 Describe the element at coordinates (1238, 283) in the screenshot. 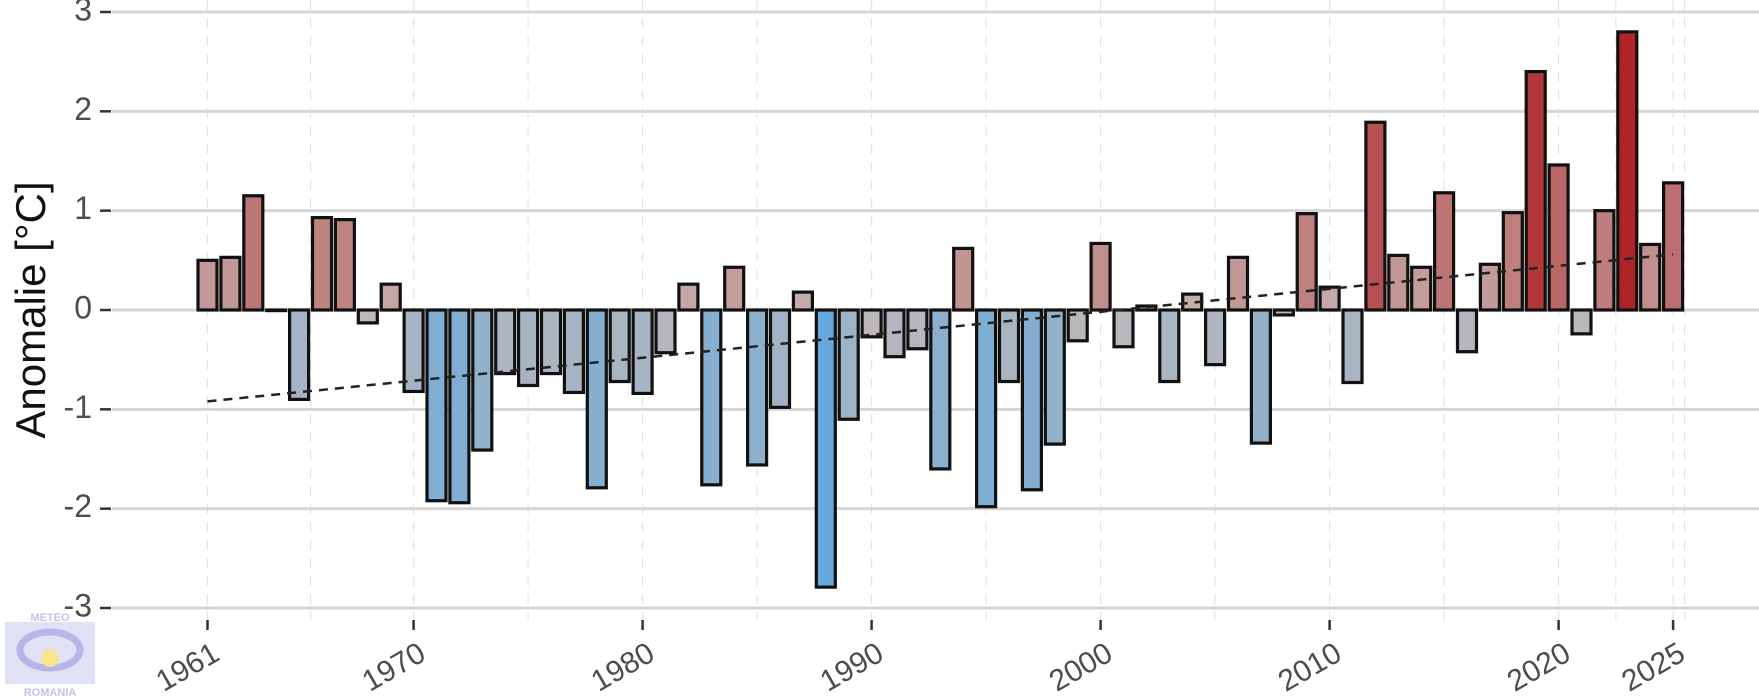

I see `bar-2006` at that location.